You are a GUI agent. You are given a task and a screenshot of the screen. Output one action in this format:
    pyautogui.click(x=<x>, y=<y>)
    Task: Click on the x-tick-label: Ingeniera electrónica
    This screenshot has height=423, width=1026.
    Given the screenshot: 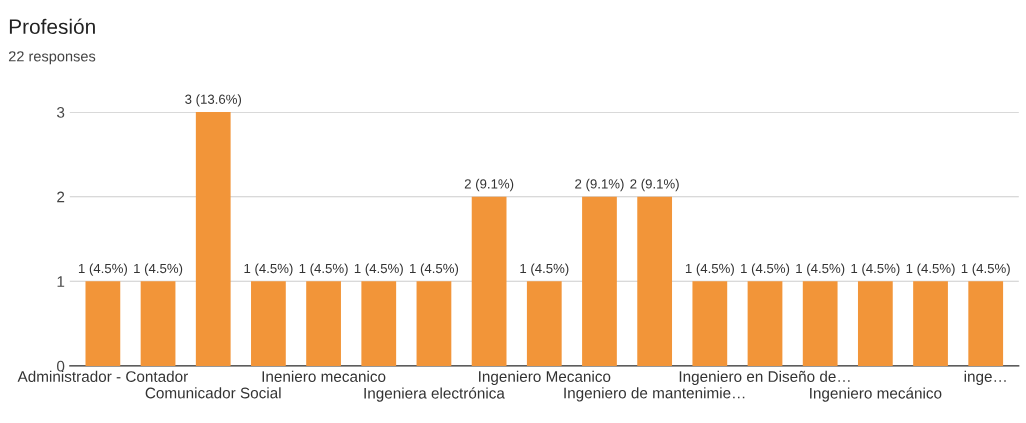 What is the action you would take?
    pyautogui.click(x=434, y=394)
    